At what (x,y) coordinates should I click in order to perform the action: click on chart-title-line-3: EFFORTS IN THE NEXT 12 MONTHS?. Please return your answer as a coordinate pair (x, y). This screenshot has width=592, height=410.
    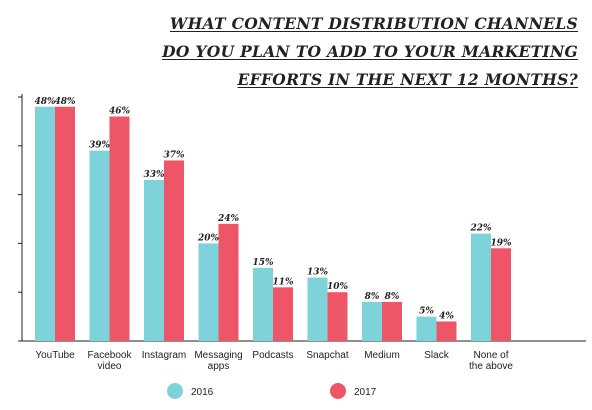
    Looking at the image, I should click on (407, 79).